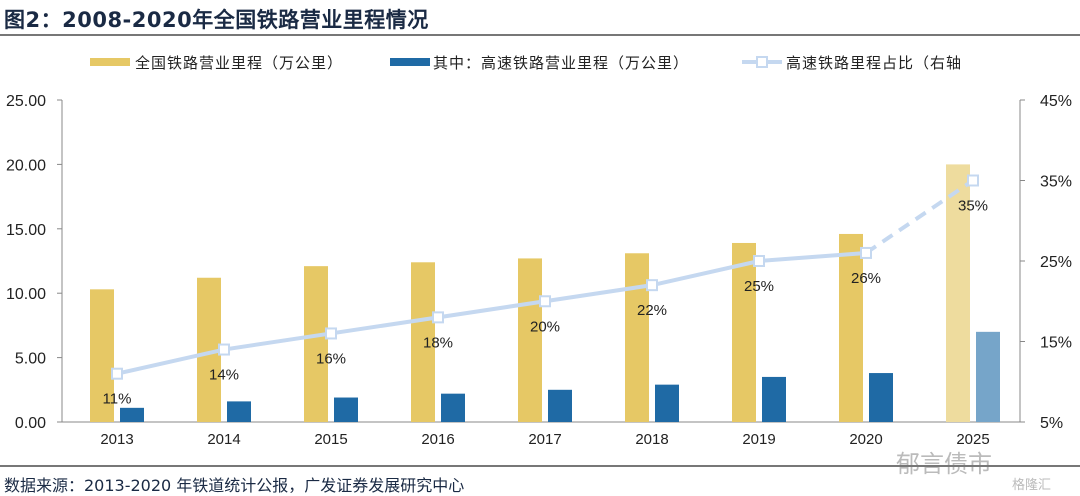 This screenshot has width=1080, height=496. I want to click on data-label: 14%, so click(224, 375).